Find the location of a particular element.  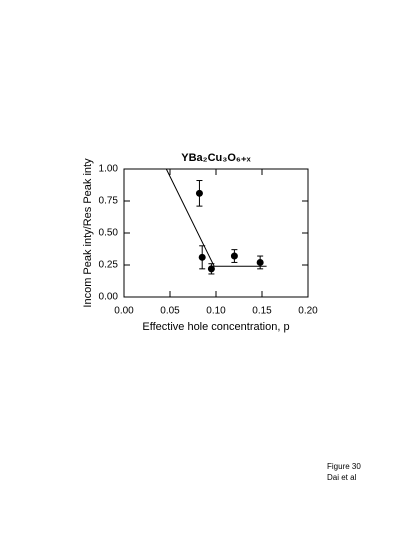

fit-line is located at coordinates (216, 217).